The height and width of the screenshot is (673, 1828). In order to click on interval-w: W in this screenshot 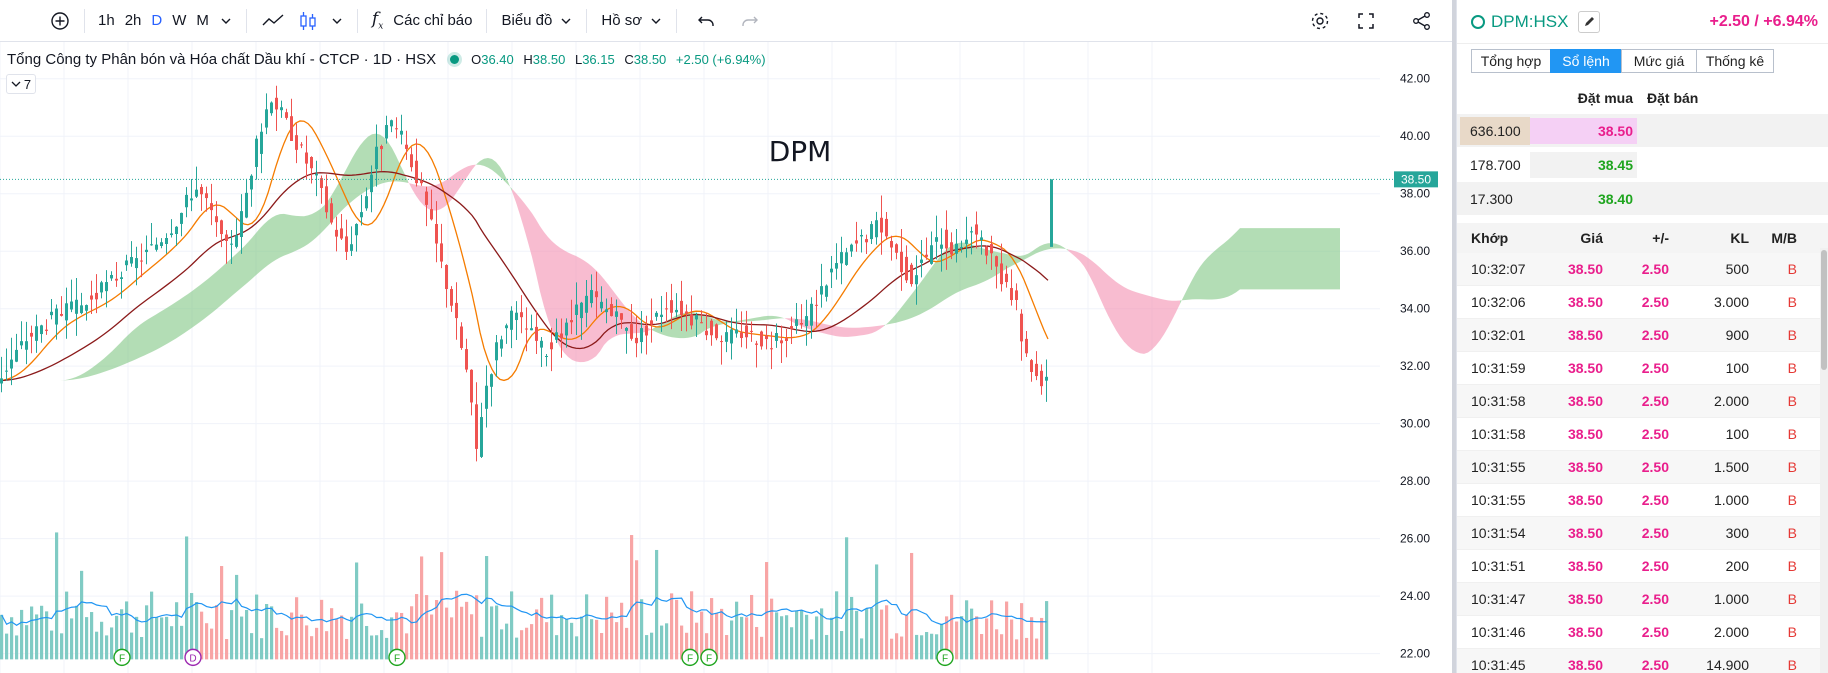, I will do `click(179, 20)`.